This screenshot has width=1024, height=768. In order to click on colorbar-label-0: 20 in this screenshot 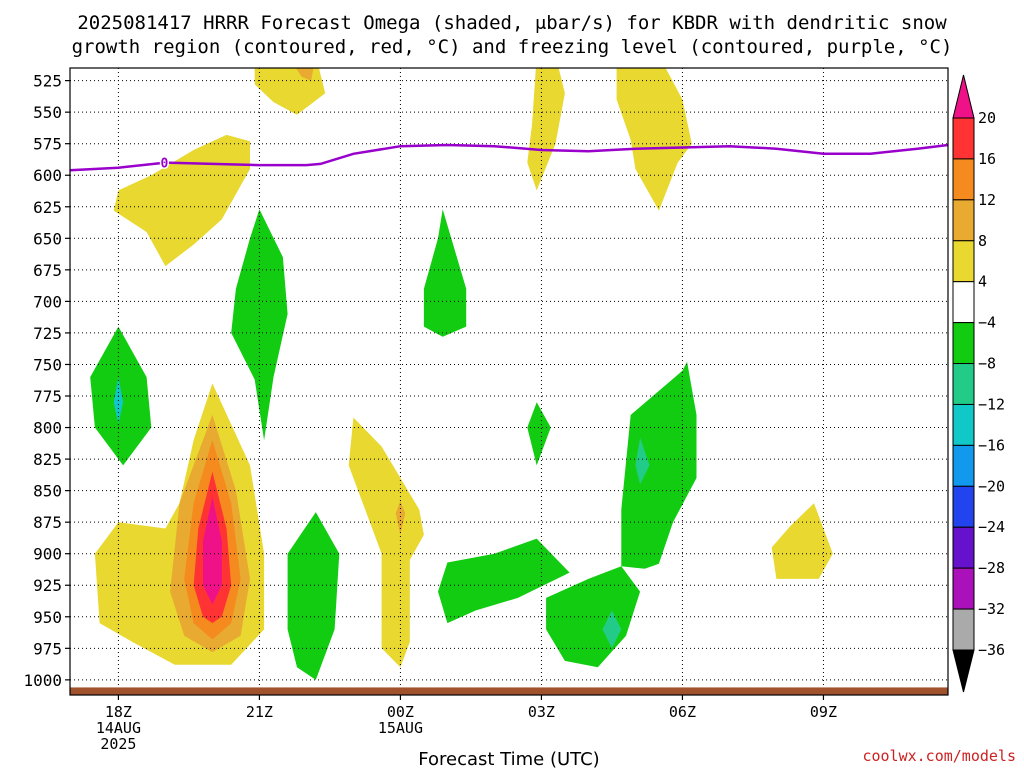, I will do `click(987, 118)`.